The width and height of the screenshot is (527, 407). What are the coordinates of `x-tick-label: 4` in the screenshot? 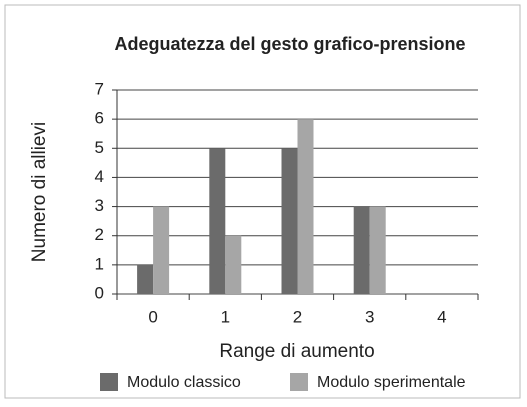 It's located at (441, 316).